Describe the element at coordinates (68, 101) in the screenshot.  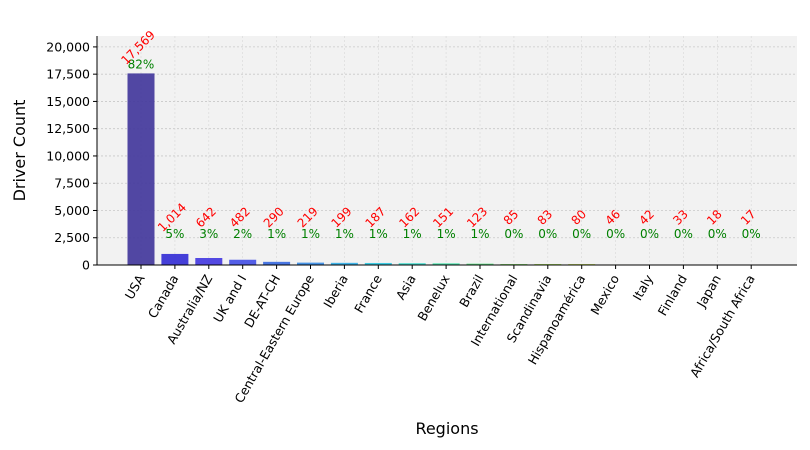
I see `y-tick-label: 15,000` at that location.